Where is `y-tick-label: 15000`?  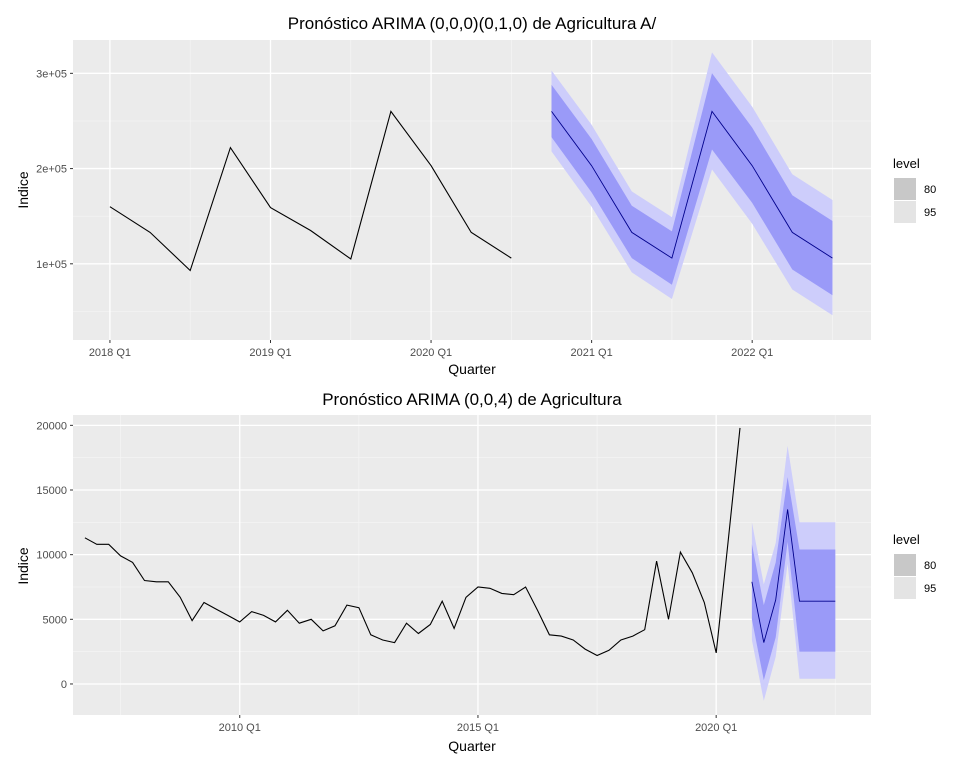 y-tick-label: 15000 is located at coordinates (51, 491).